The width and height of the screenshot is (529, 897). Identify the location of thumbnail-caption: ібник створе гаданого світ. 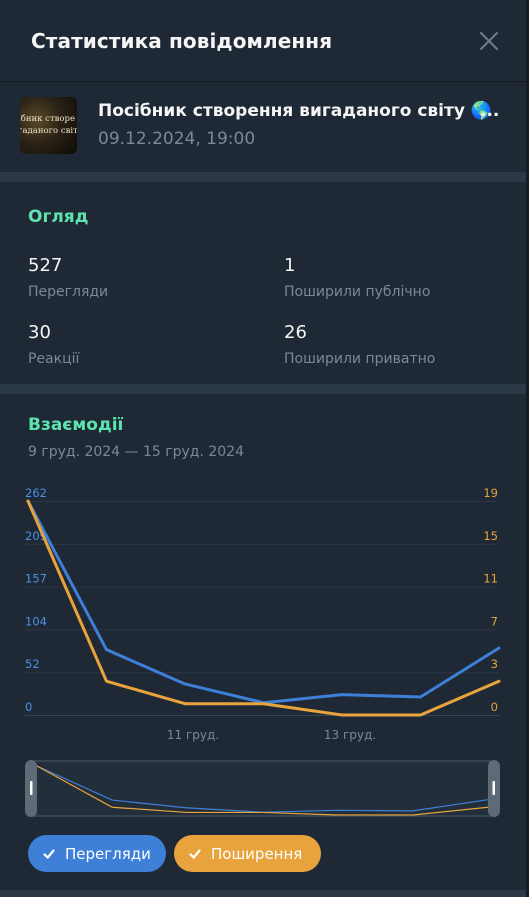
(48, 125).